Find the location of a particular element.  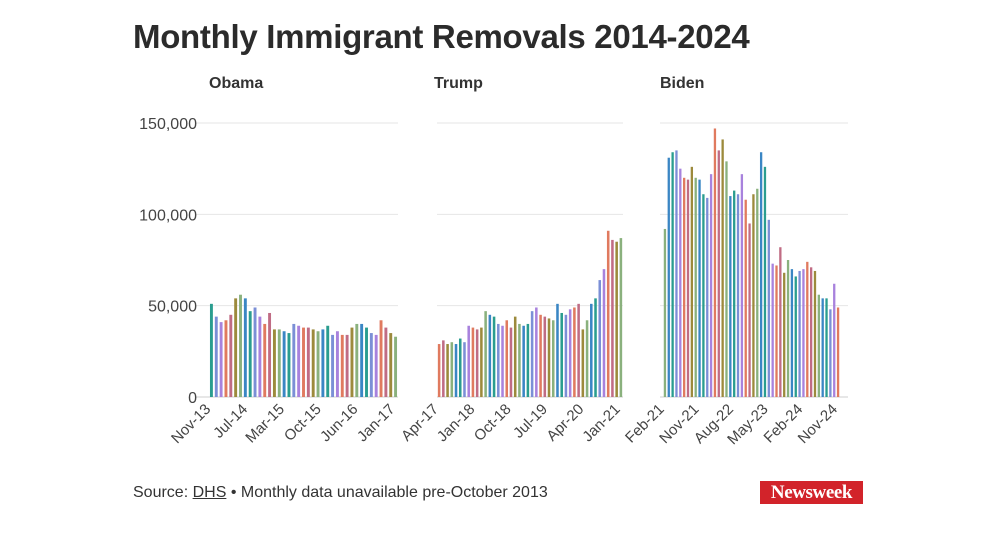

x-tick-label: Jun-16 is located at coordinates (339, 423).